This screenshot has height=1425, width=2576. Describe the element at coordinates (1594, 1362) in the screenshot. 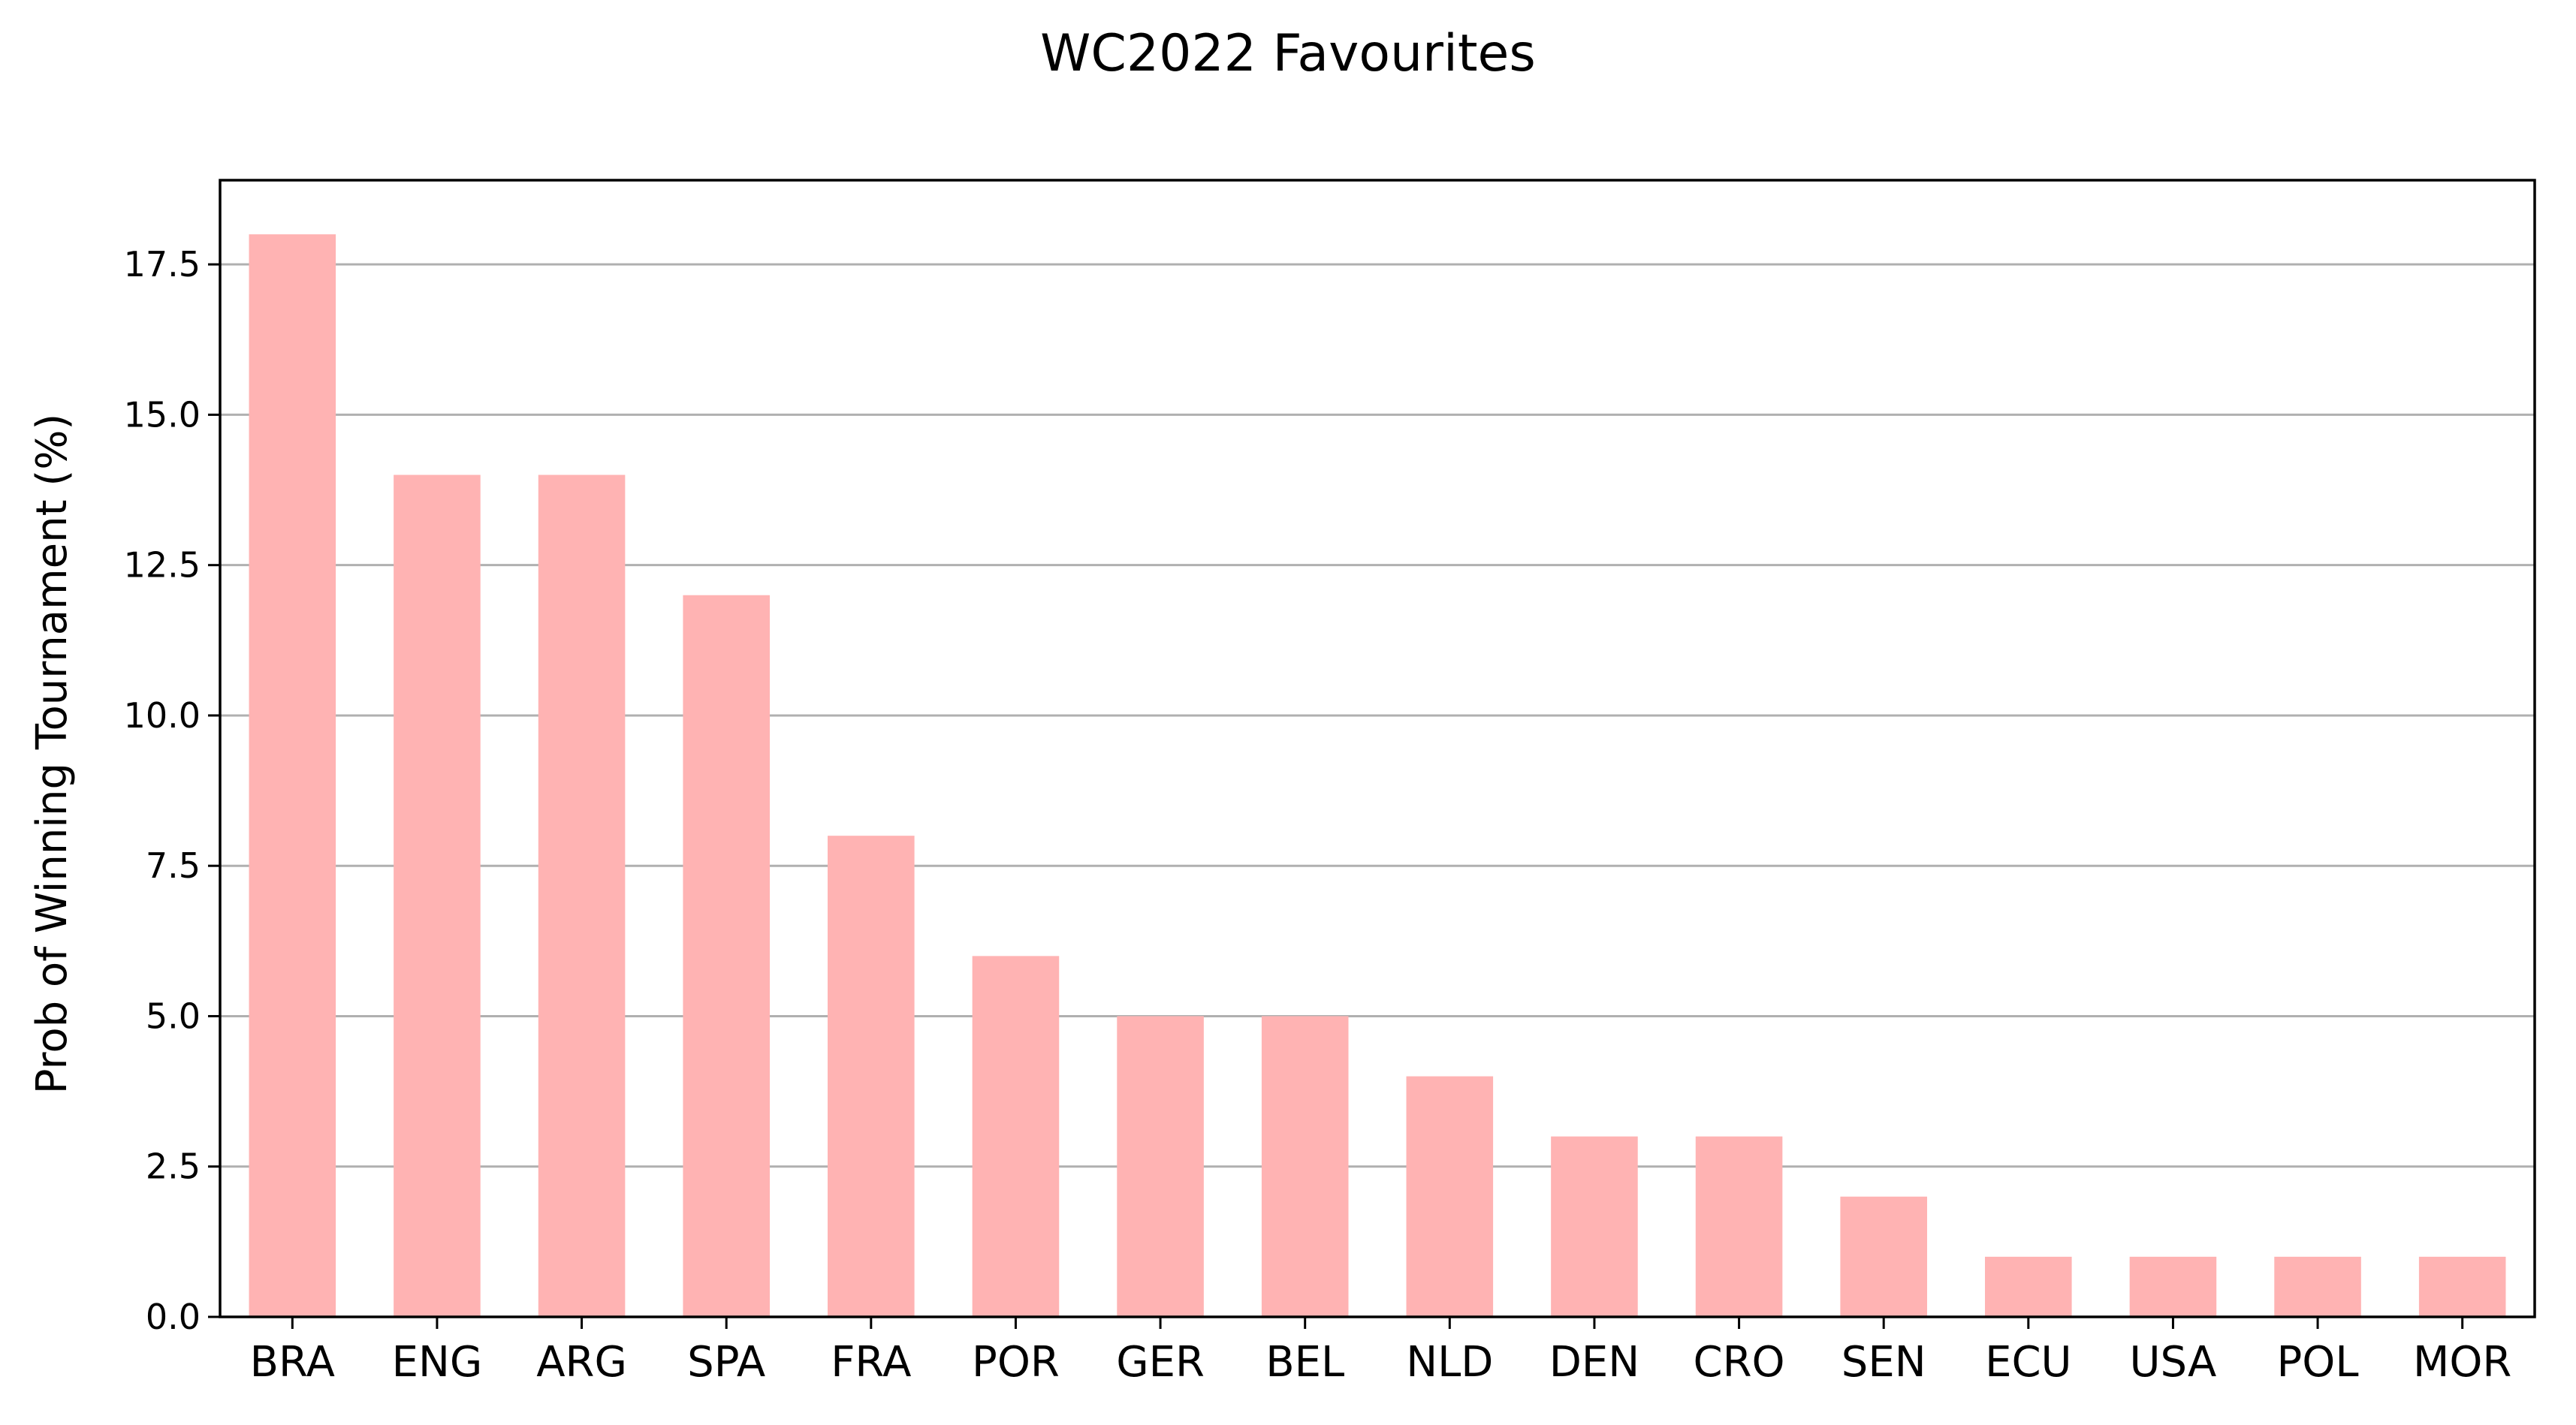

I see `x-tick-label-den: DEN` at that location.